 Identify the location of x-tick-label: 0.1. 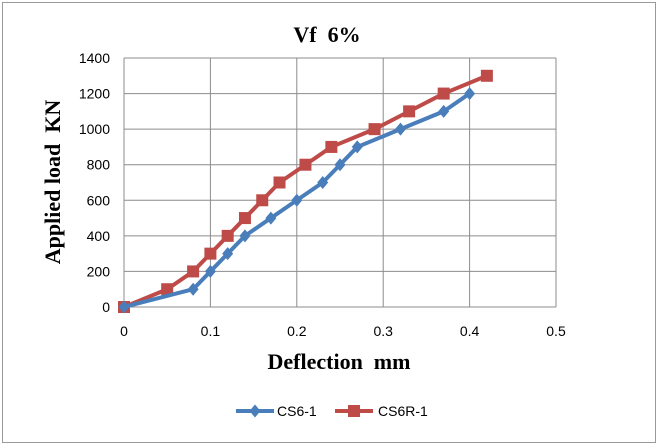
(211, 331).